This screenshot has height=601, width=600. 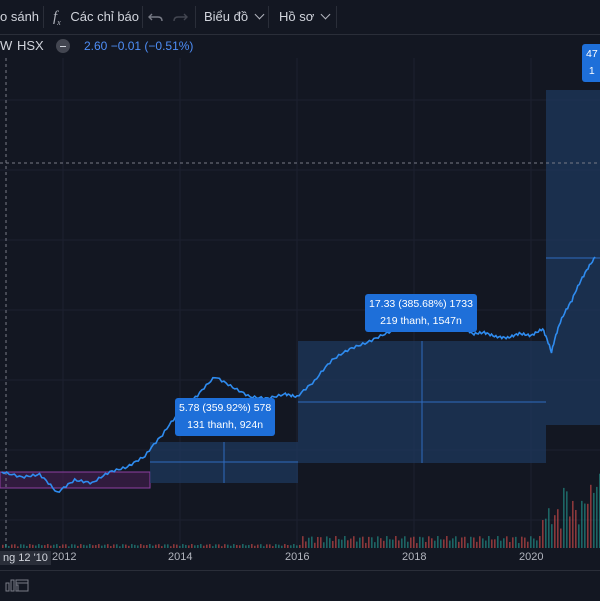 I want to click on chart-menu-label: Biểu đồ, so click(x=226, y=16).